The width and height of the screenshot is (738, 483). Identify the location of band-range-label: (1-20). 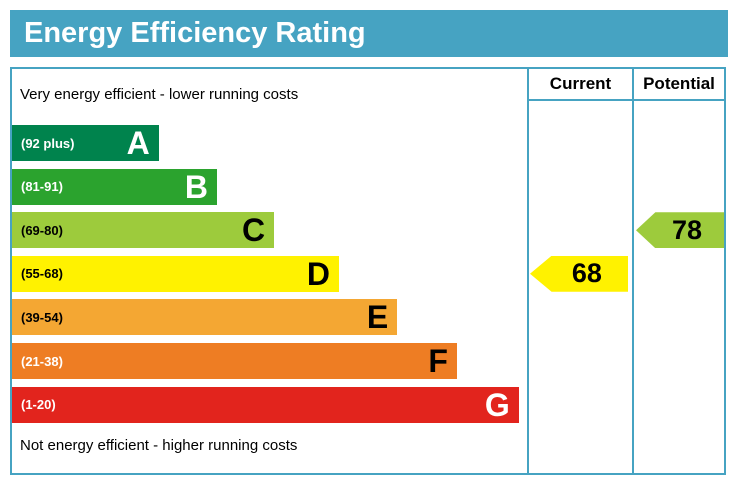
(38, 405).